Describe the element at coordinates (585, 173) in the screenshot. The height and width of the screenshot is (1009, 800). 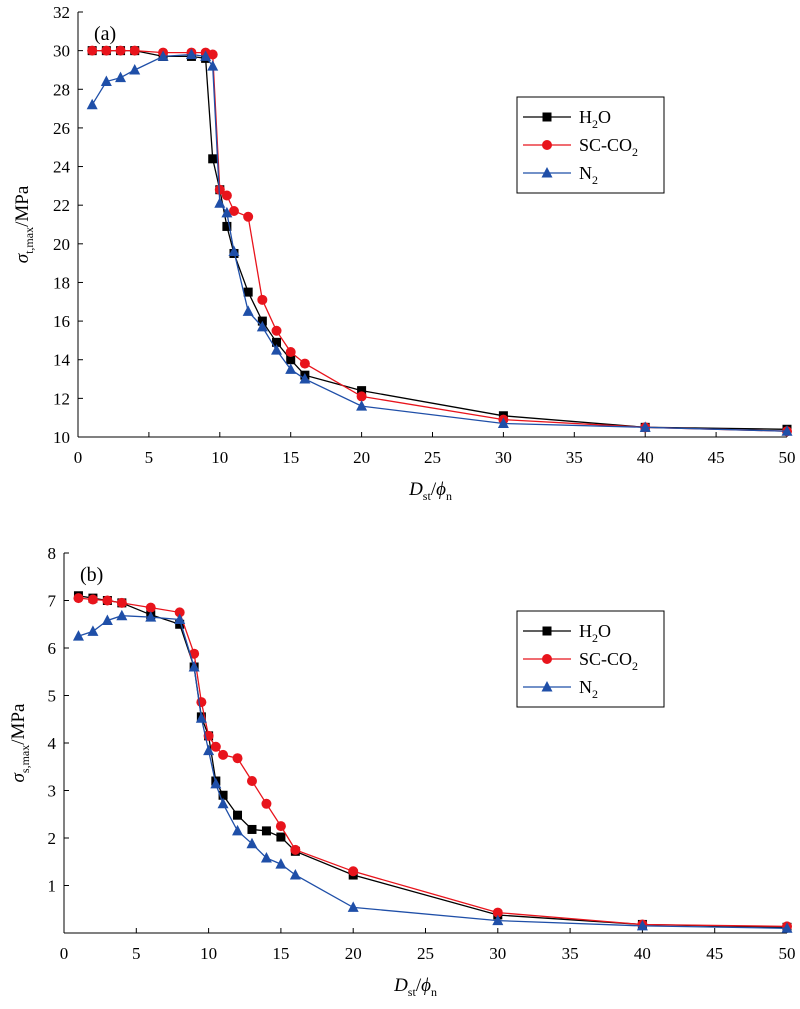
I see `legend-label-base: N` at that location.